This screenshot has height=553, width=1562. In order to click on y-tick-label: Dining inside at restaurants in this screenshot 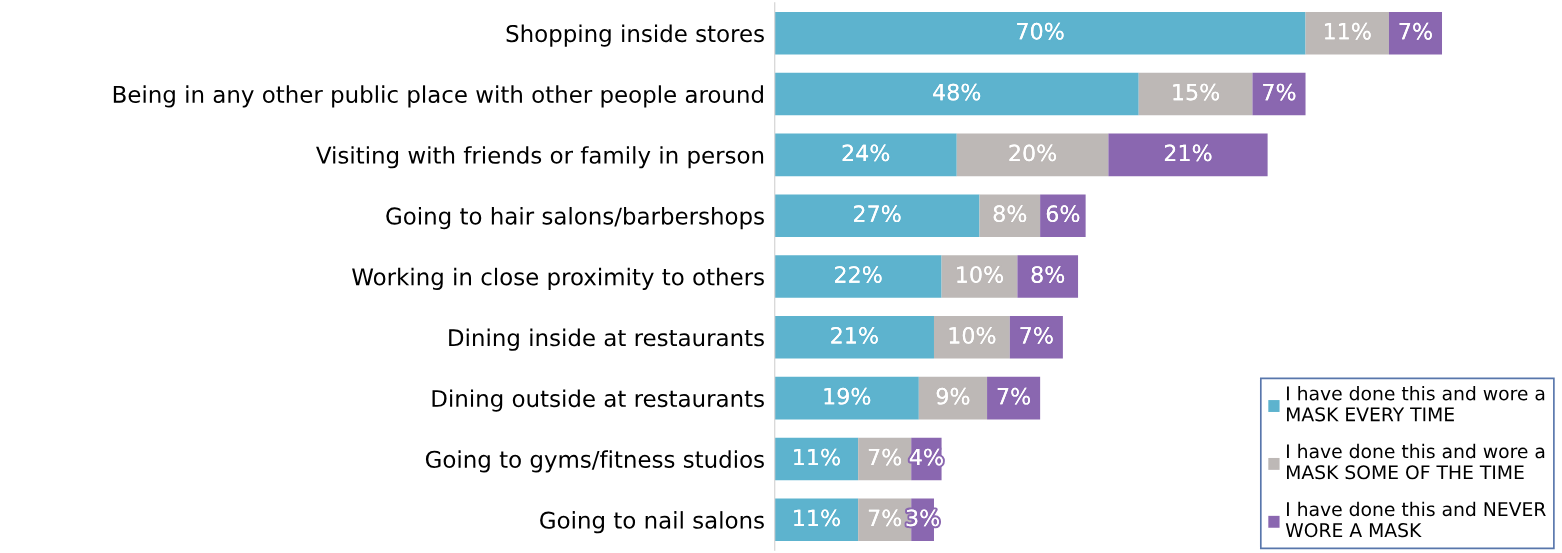, I will do `click(606, 339)`.